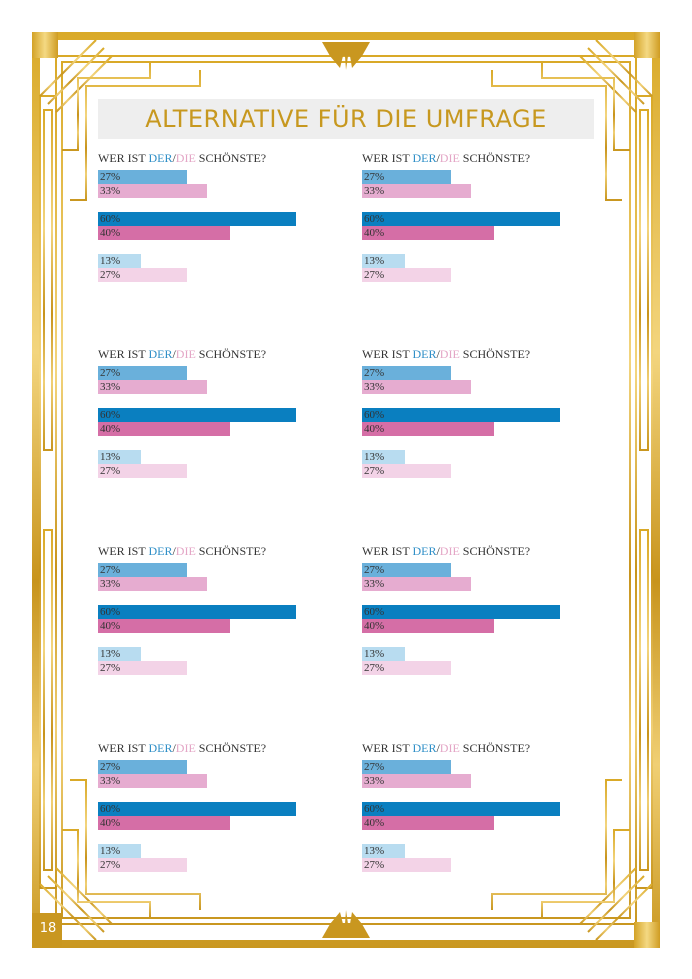  I want to click on corner-block-tl, so click(45, 45).